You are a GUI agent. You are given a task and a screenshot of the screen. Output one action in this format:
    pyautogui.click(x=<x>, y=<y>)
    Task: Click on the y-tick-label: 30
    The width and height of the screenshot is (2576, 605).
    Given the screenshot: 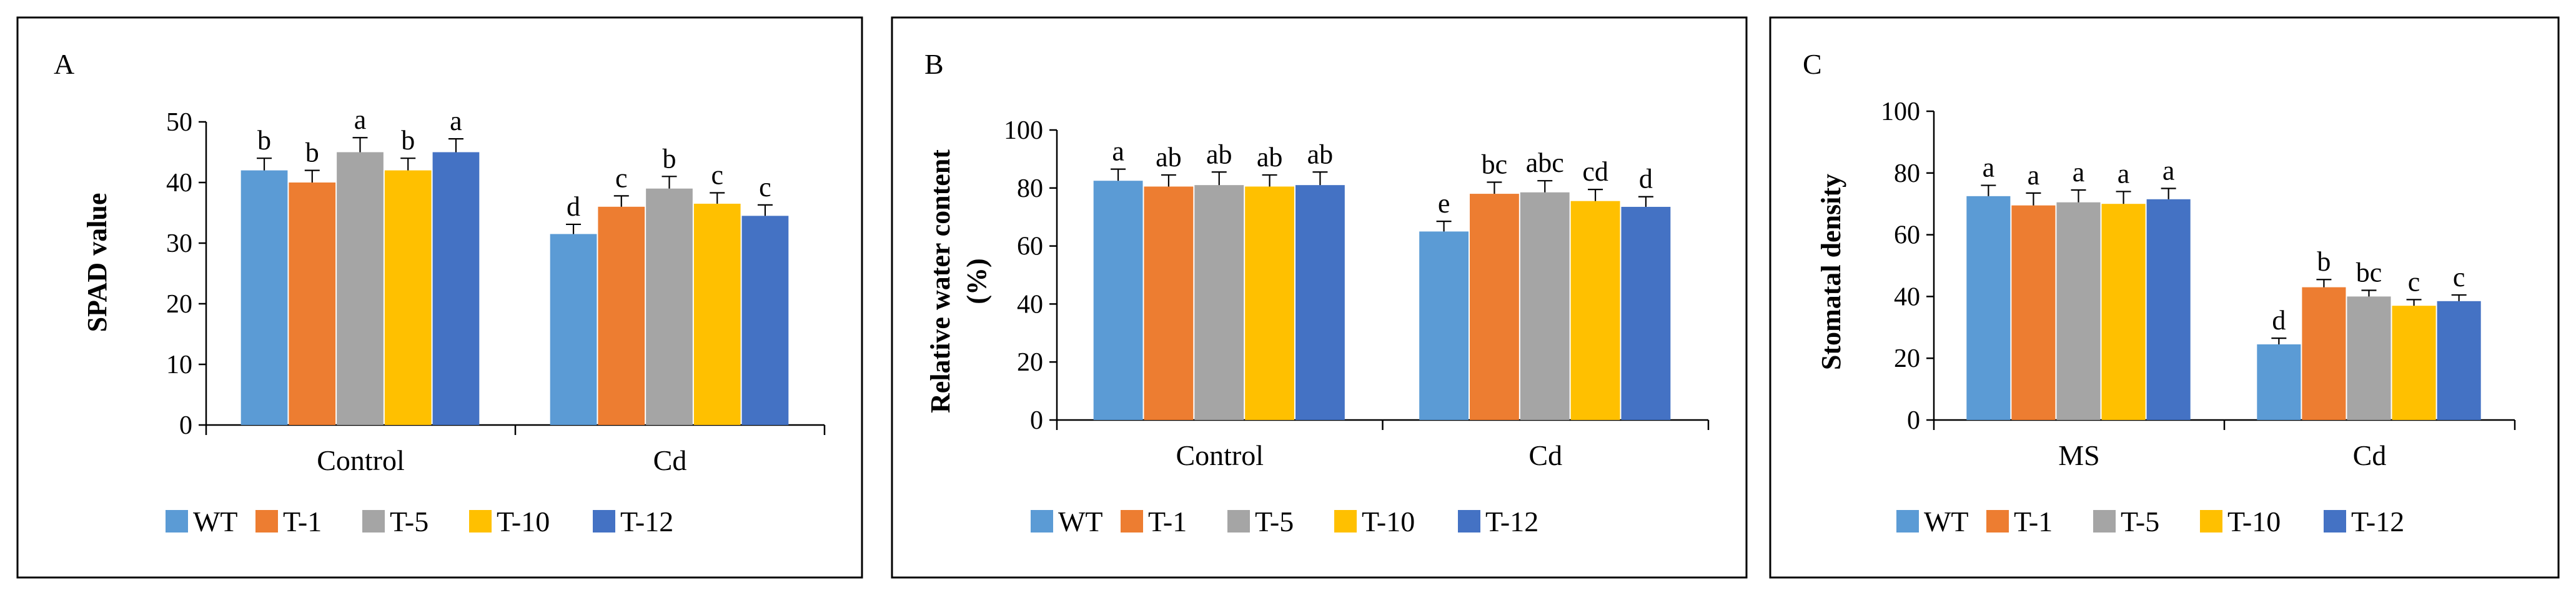 What is the action you would take?
    pyautogui.click(x=179, y=243)
    